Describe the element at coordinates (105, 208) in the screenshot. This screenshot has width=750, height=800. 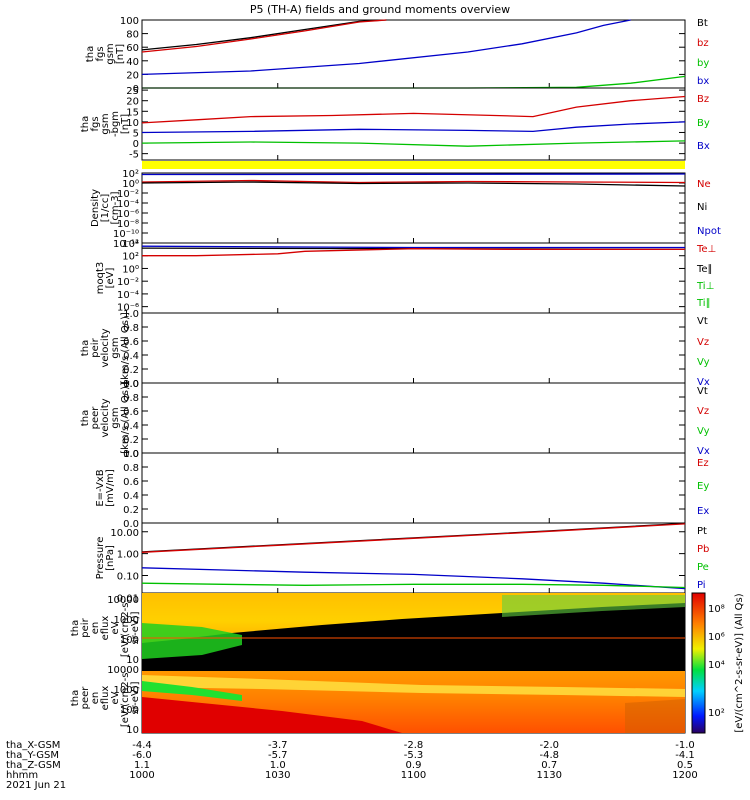
I see `y-axis-label: [1/cc]` at that location.